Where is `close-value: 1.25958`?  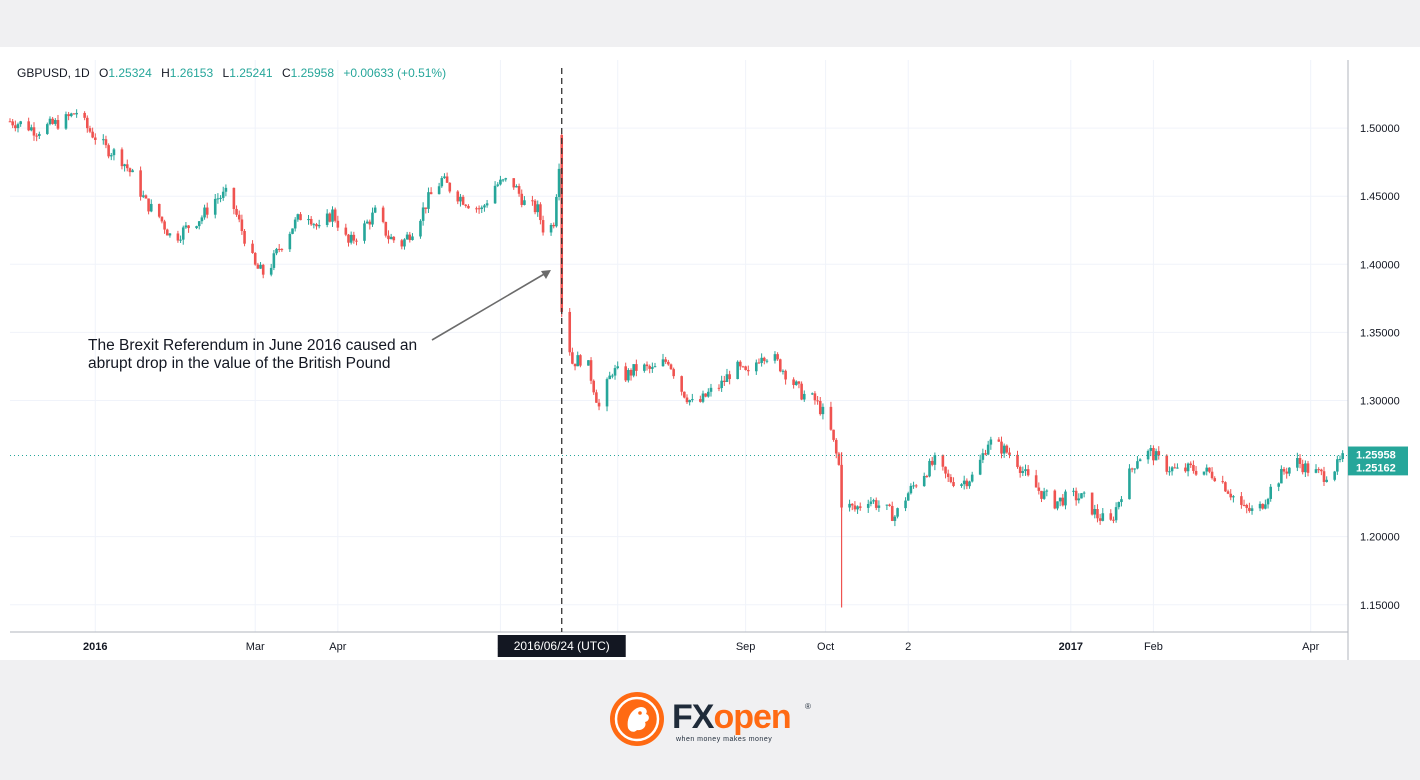 close-value: 1.25958 is located at coordinates (312, 73).